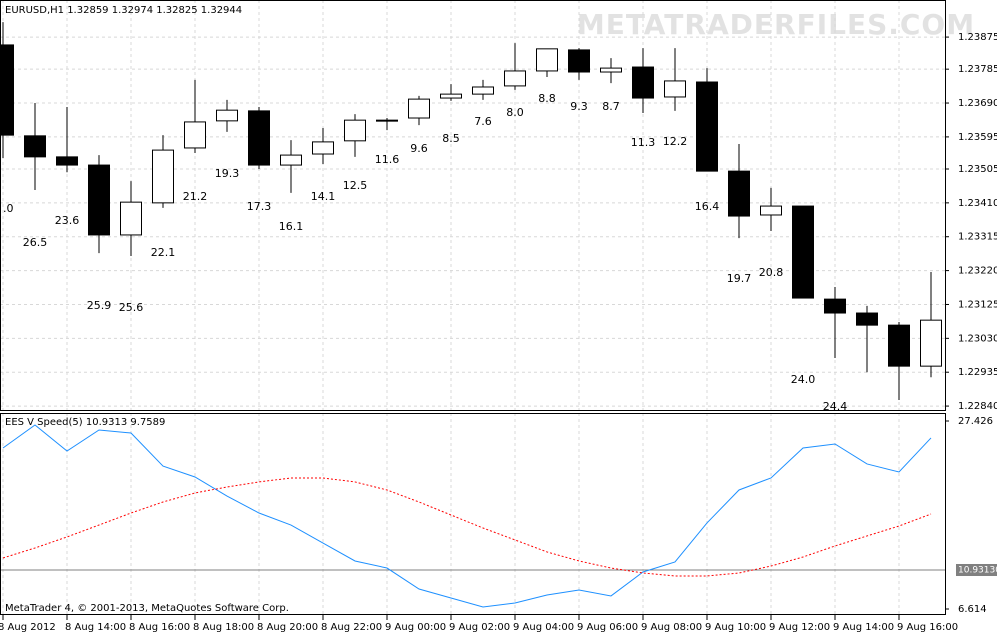  What do you see at coordinates (977, 372) in the screenshot?
I see `y-tick-label: 1.22935` at bounding box center [977, 372].